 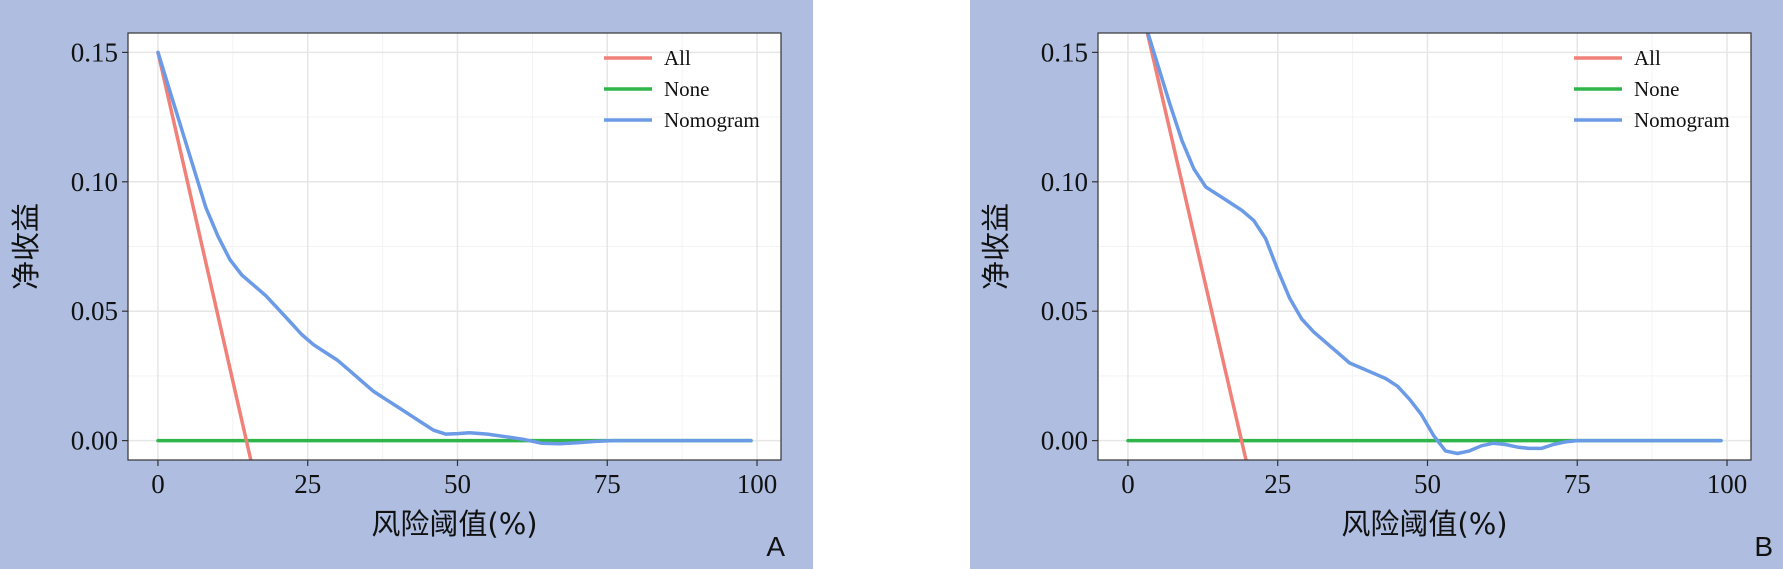 What do you see at coordinates (1763, 546) in the screenshot?
I see `panel-letter: B` at bounding box center [1763, 546].